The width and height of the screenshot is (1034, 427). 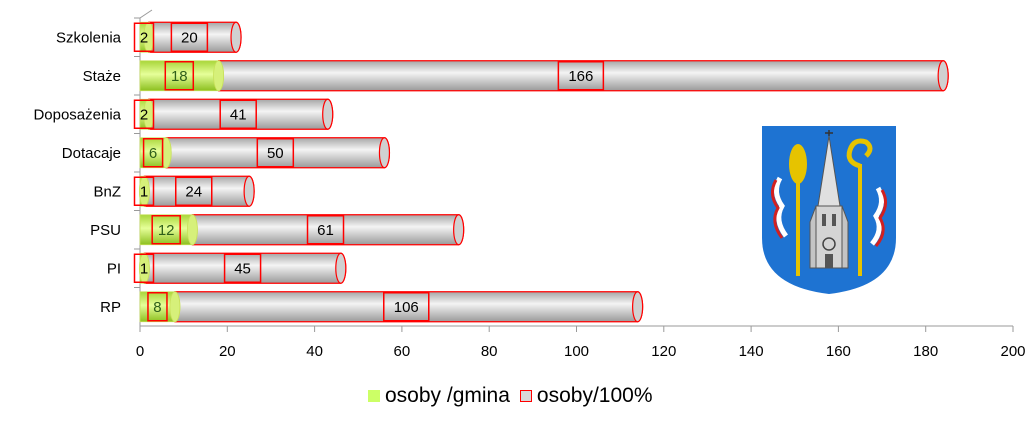 I want to click on category-label: RP, so click(x=110, y=307).